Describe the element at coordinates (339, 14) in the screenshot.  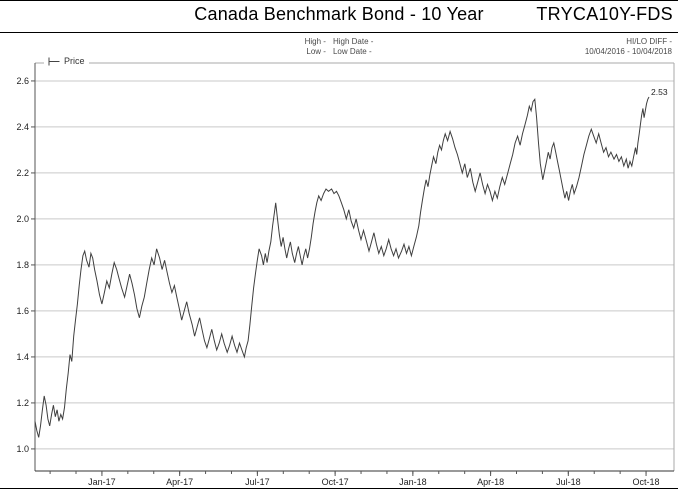
I see `page-title: Canada Benchmark Bond - 10 Year` at that location.